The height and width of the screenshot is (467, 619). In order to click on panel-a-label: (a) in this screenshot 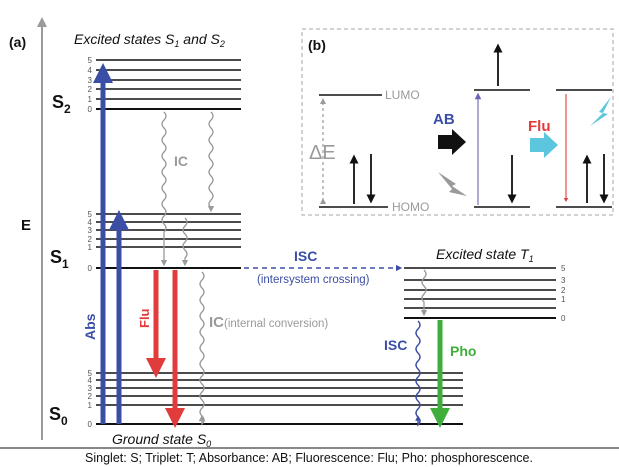, I will do `click(17, 42)`.